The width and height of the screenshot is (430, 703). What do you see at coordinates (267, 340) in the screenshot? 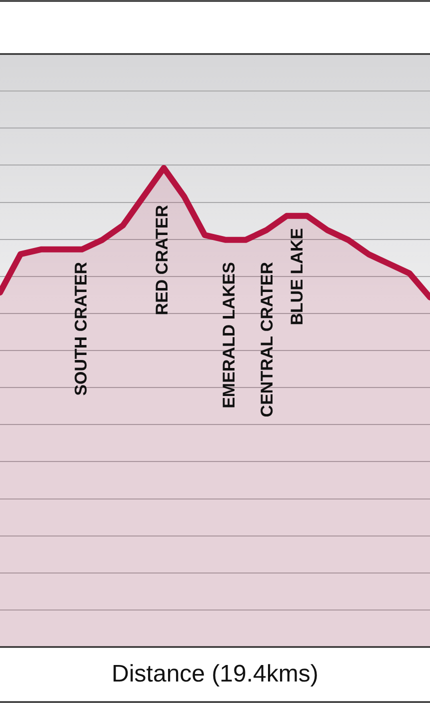
I see `annotation: CENTRAL CRATER` at bounding box center [267, 340].